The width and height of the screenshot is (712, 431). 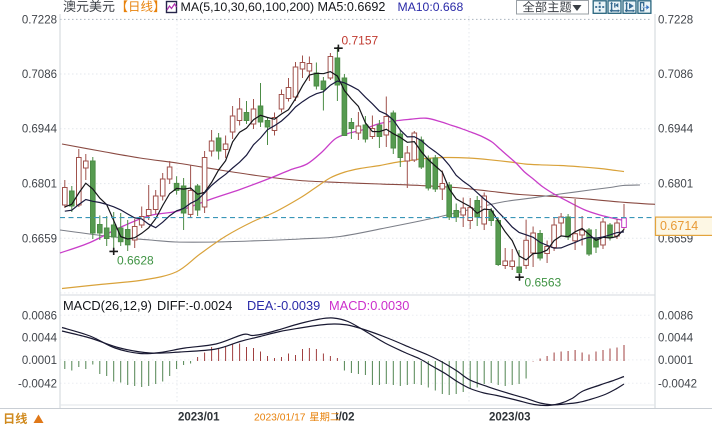 What do you see at coordinates (199, 418) in the screenshot?
I see `svg-text: 2023/01` at bounding box center [199, 418].